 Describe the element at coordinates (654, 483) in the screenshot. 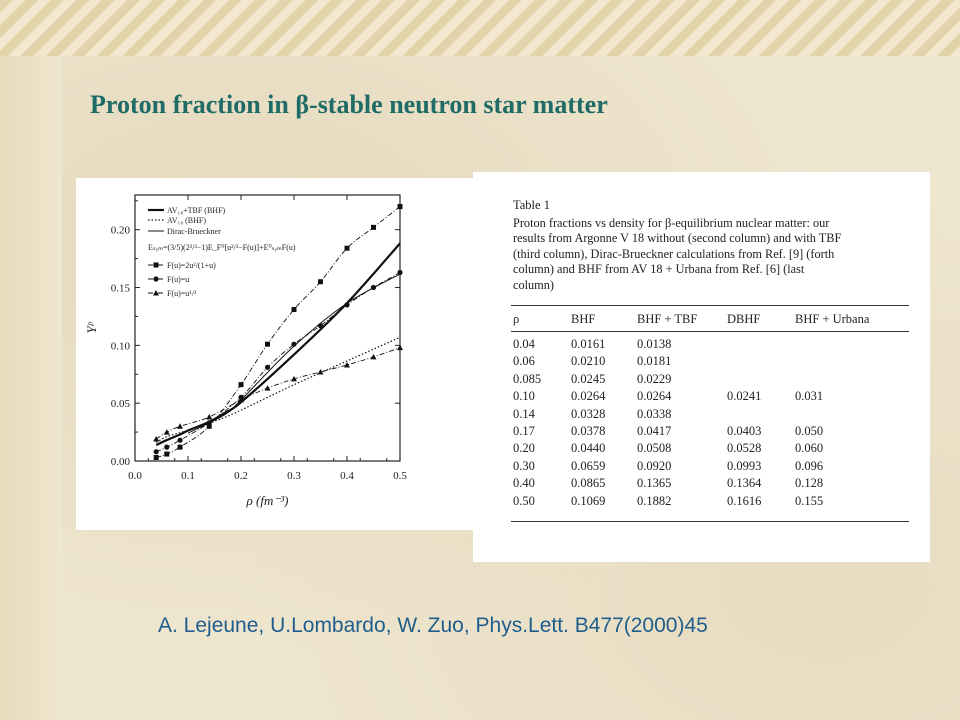

I see `table-cell: 0.1365` at that location.